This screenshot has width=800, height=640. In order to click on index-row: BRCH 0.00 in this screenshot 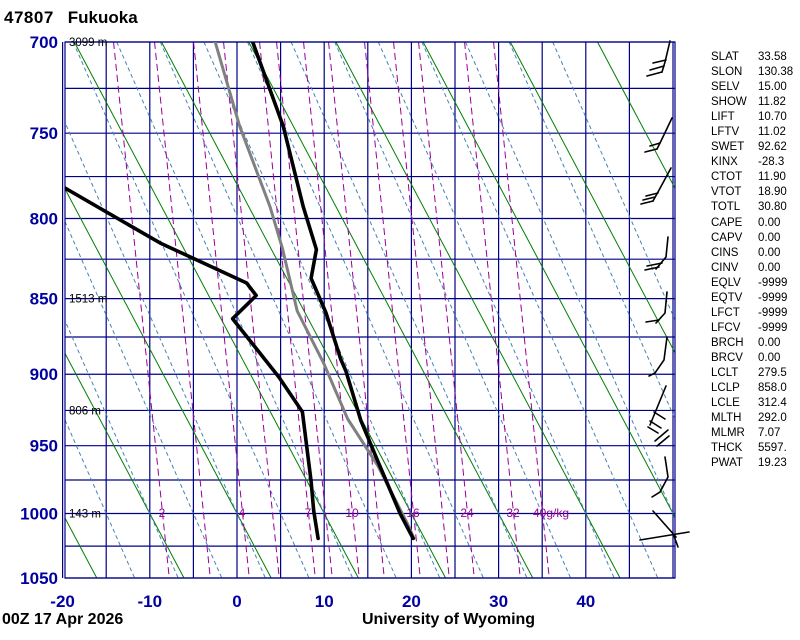, I will do `click(752, 343)`.